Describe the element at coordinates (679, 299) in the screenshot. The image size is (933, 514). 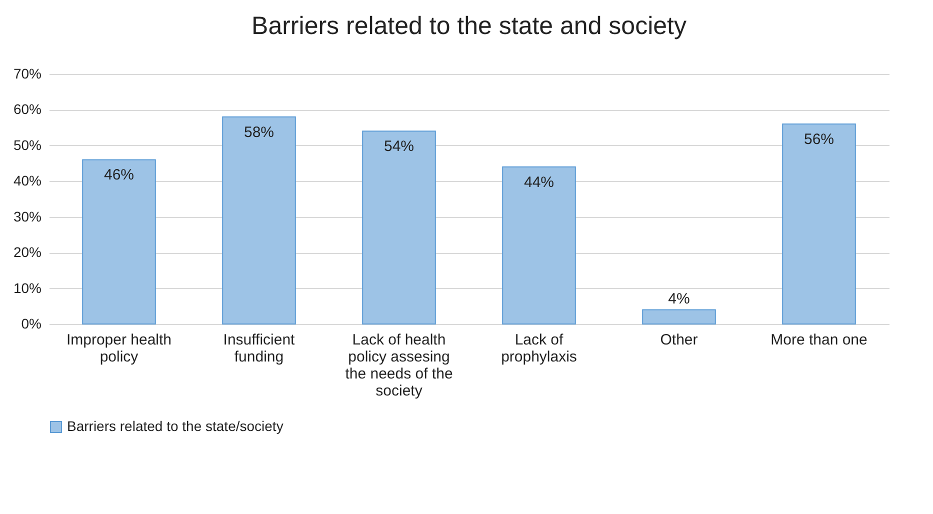
I see `text: 4%` at that location.